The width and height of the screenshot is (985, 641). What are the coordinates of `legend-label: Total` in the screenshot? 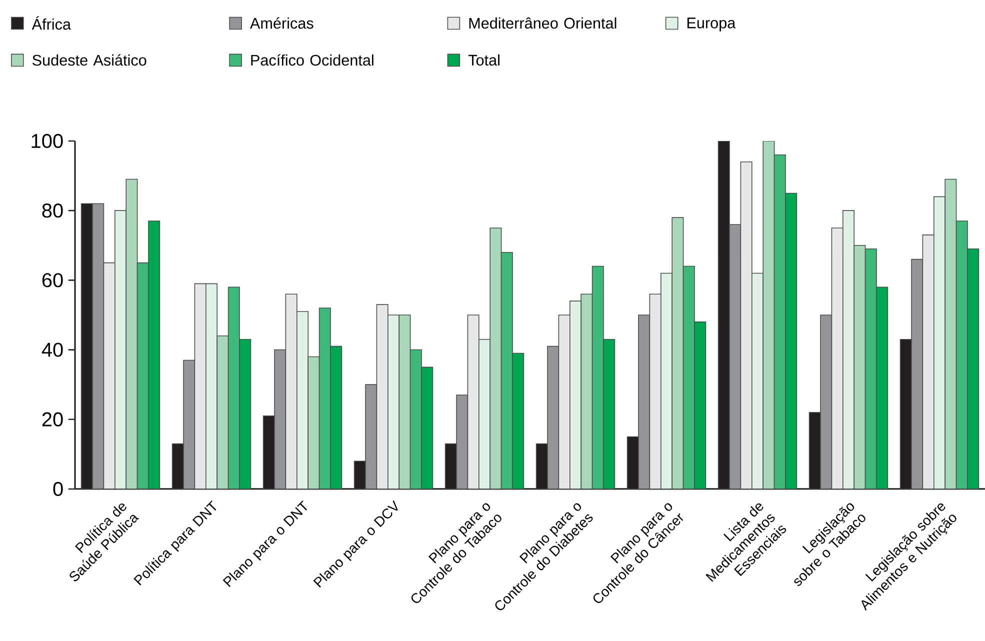 It's located at (484, 60).